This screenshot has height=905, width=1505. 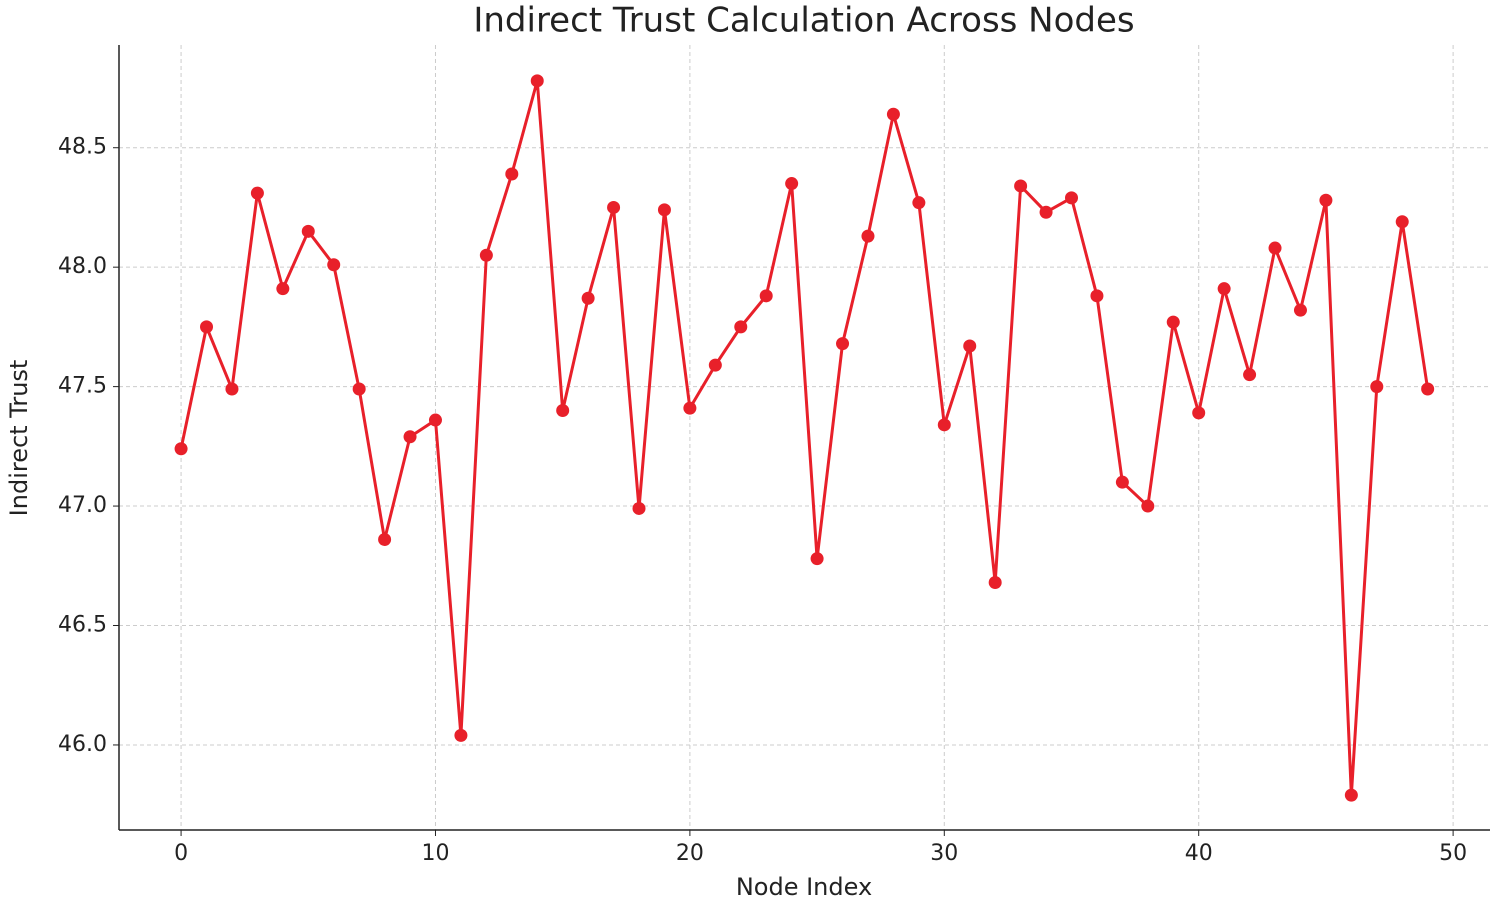 What do you see at coordinates (435, 853) in the screenshot?
I see `x-tick-label: 10` at bounding box center [435, 853].